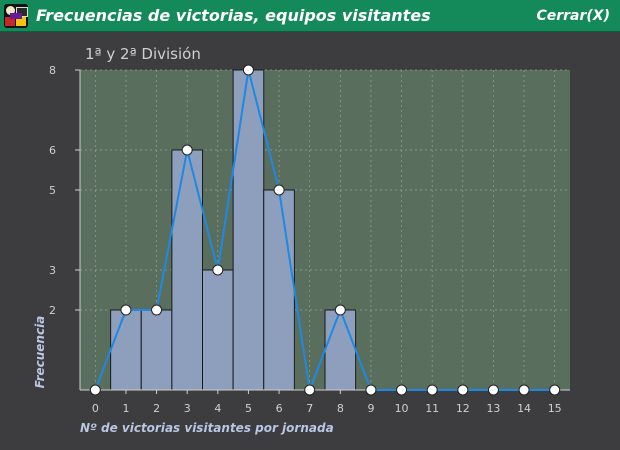 The image size is (620, 450). I want to click on chart-title: 1ª y 2ª División, so click(143, 54).